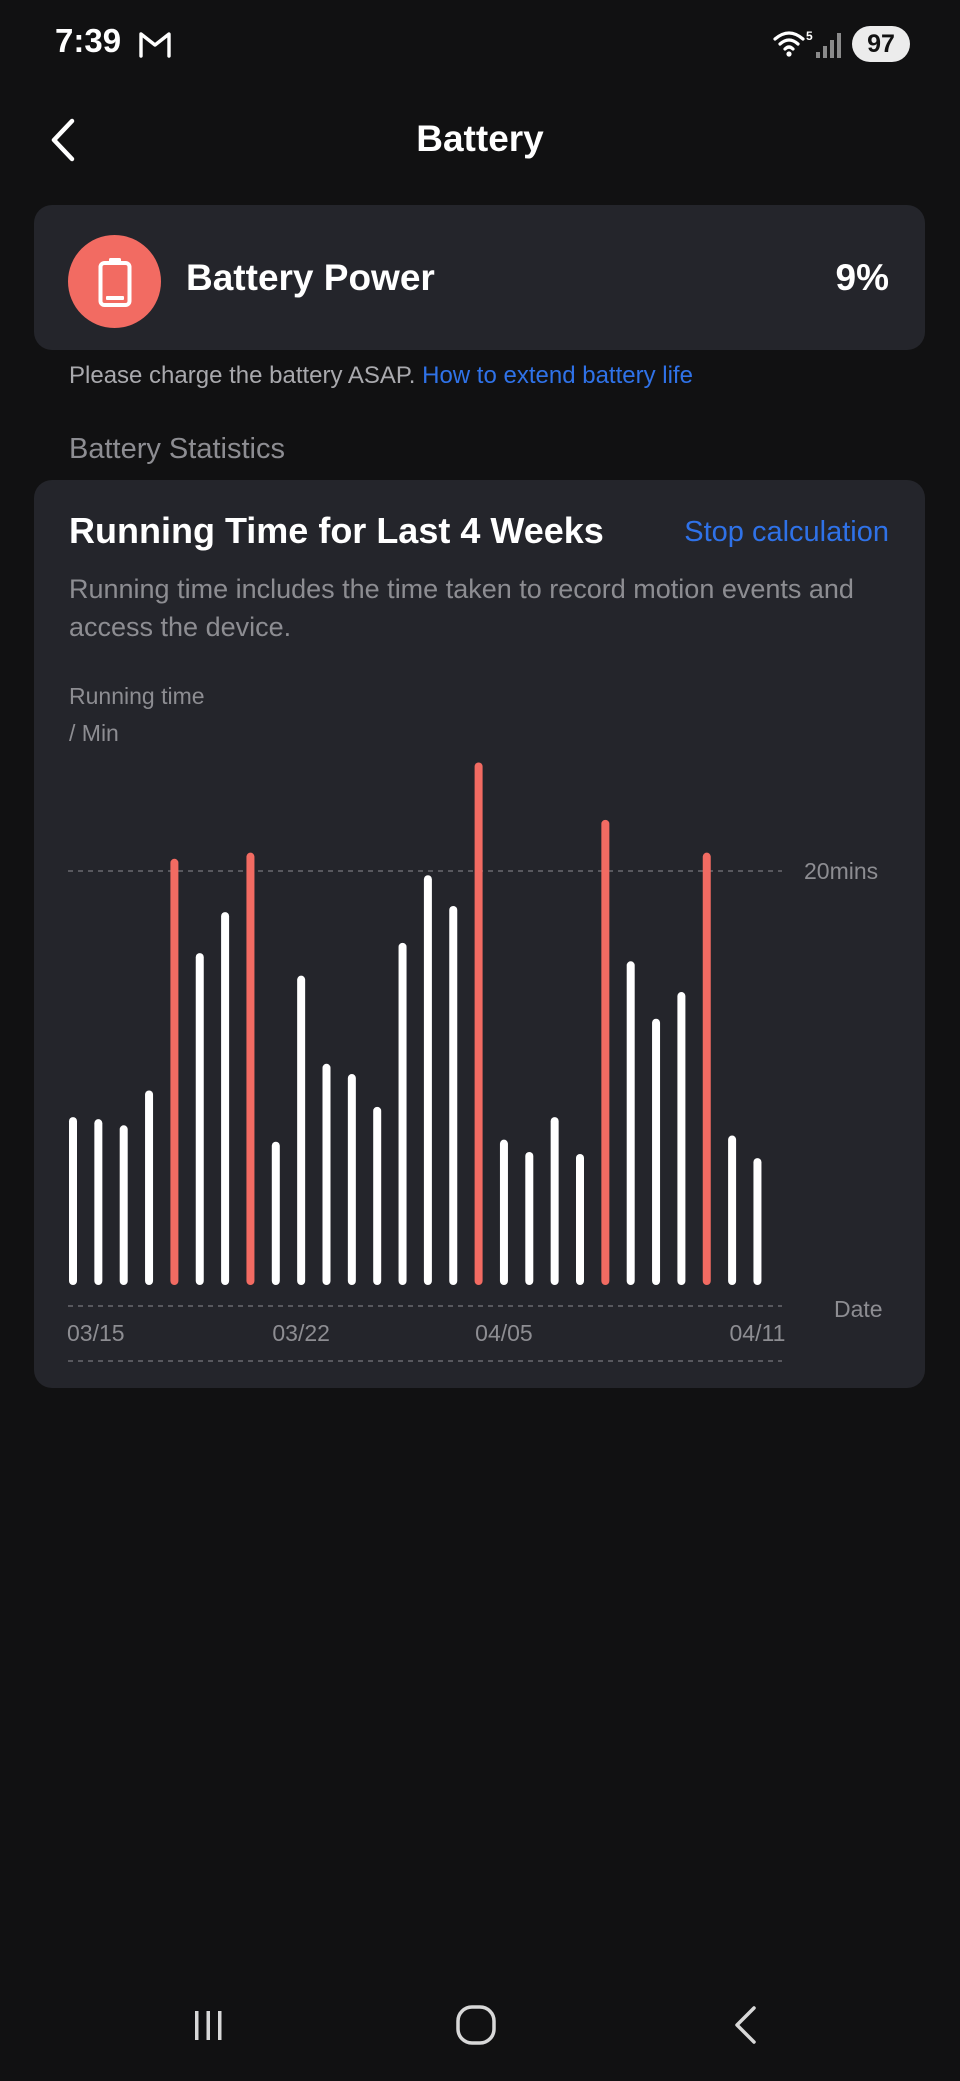 The height and width of the screenshot is (2081, 960). Describe the element at coordinates (829, 47) in the screenshot. I see `cell-signal-icon` at that location.